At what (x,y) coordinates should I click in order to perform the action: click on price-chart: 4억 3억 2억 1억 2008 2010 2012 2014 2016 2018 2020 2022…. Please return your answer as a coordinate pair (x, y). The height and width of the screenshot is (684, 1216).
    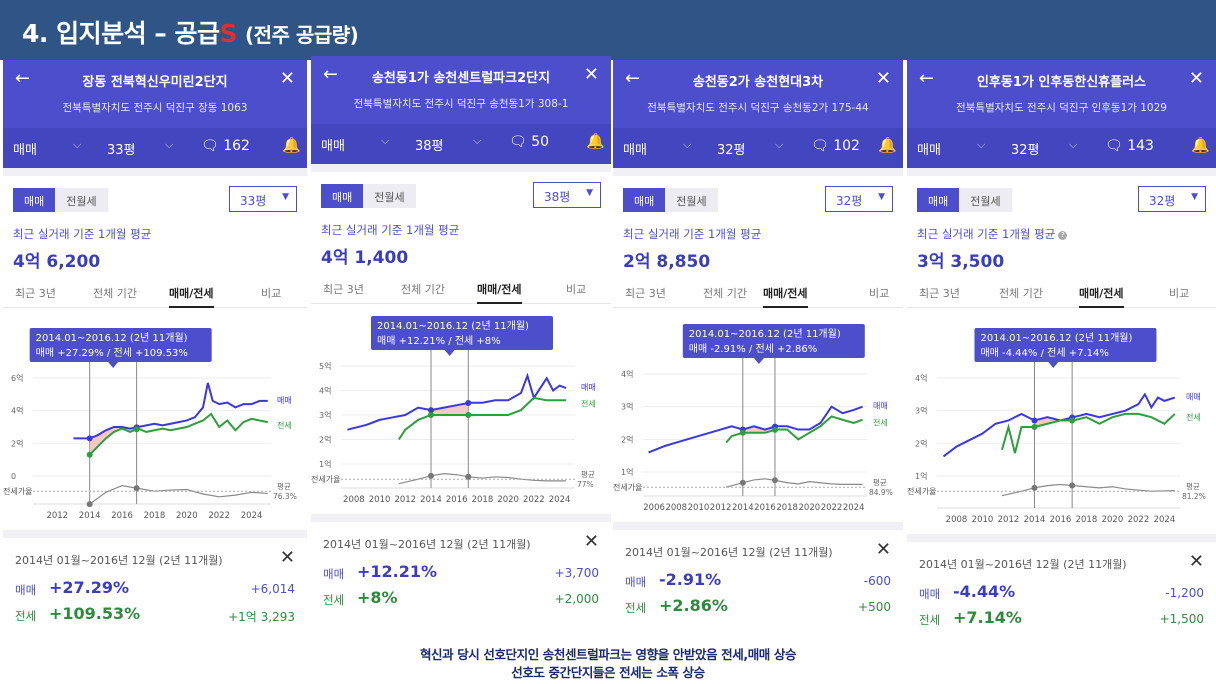
    Looking at the image, I should click on (1061, 421).